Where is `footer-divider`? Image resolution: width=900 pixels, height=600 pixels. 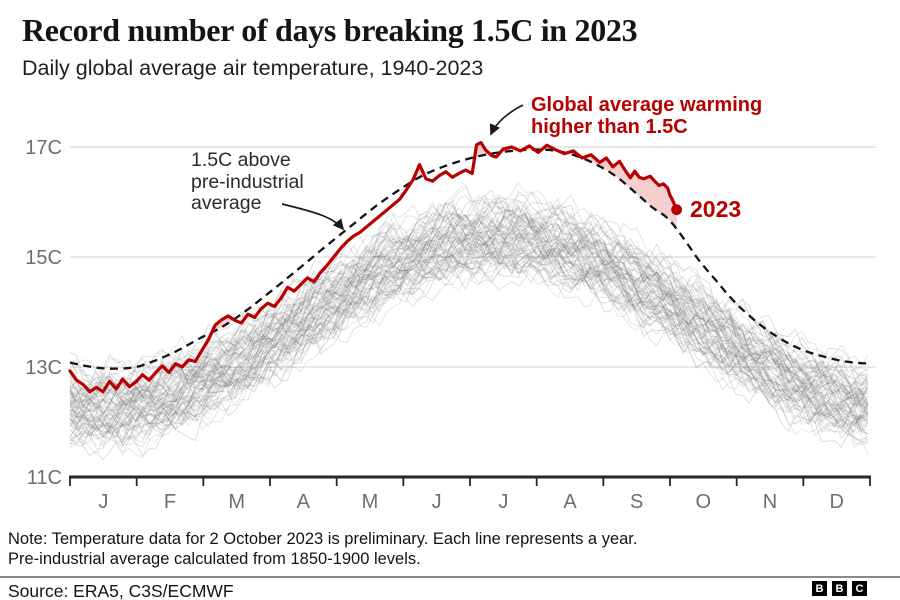
footer-divider is located at coordinates (450, 577).